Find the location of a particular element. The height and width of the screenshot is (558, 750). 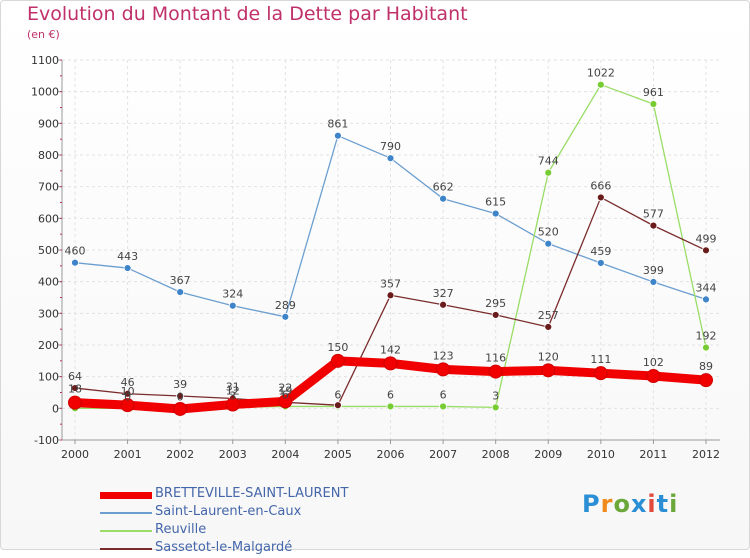

data-label-1: 520 is located at coordinates (548, 232).